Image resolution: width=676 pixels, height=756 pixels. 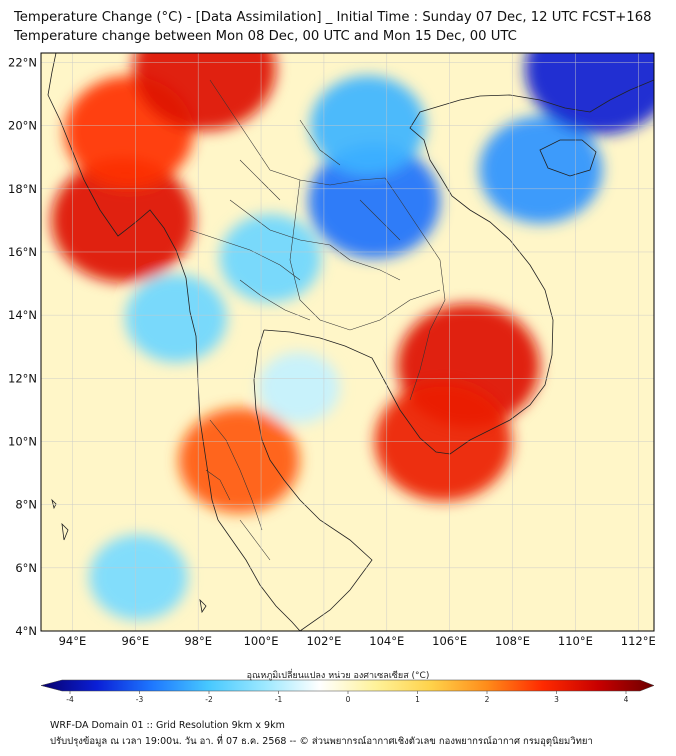 I want to click on lon-tick-label: 106°E, so click(x=449, y=641).